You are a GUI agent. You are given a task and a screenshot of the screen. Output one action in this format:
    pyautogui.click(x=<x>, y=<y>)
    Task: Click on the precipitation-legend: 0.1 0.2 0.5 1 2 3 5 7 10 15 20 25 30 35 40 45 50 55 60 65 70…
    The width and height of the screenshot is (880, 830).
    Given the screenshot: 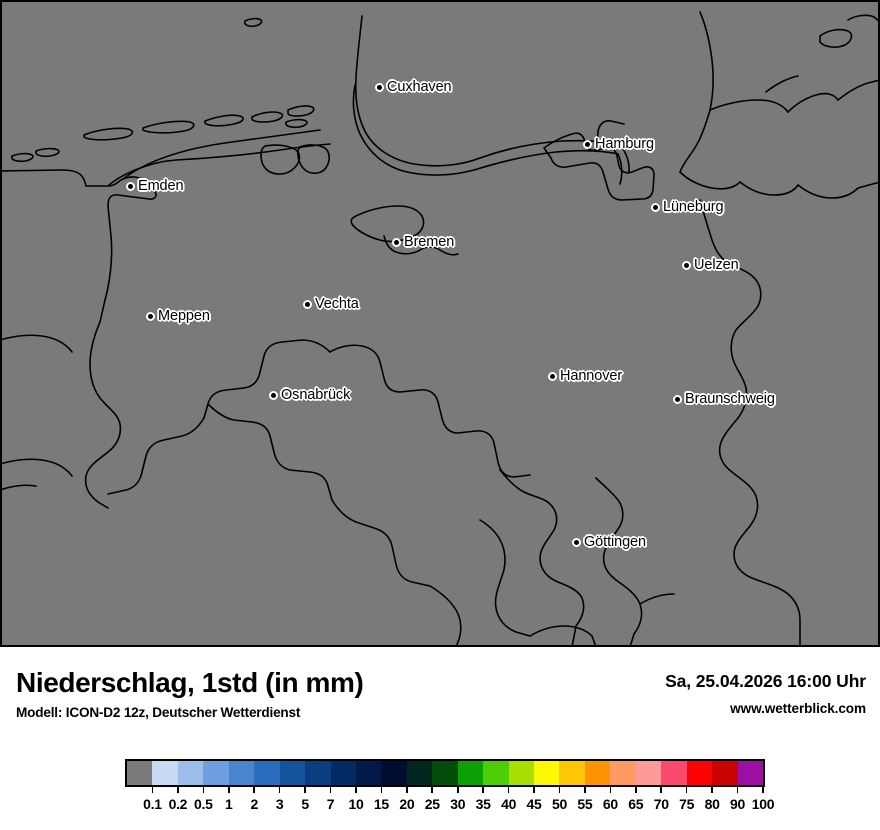 What is the action you would take?
    pyautogui.click(x=450, y=787)
    